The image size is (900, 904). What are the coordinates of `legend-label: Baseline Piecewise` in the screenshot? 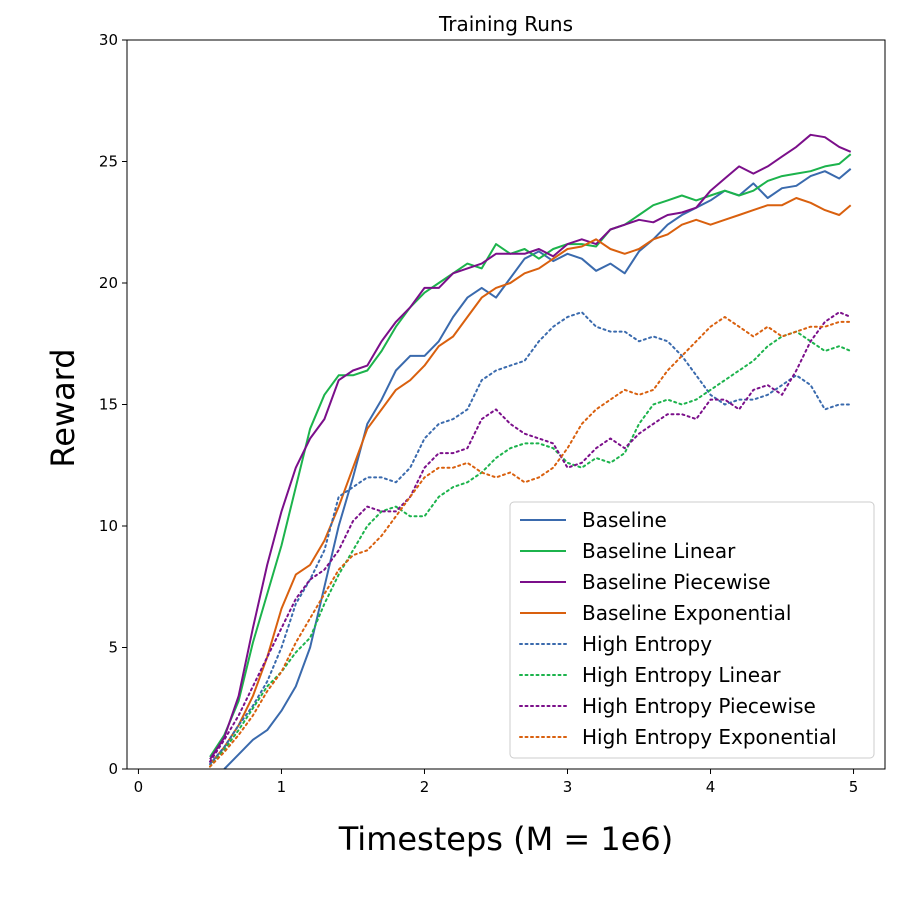 It's located at (676, 582).